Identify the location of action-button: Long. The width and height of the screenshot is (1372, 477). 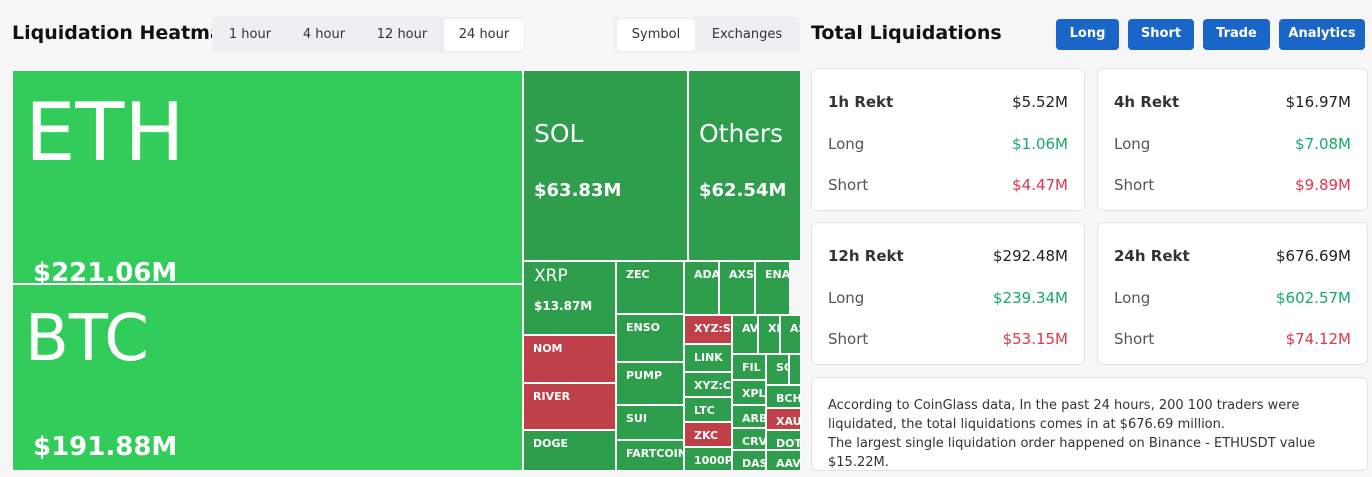
(1087, 34).